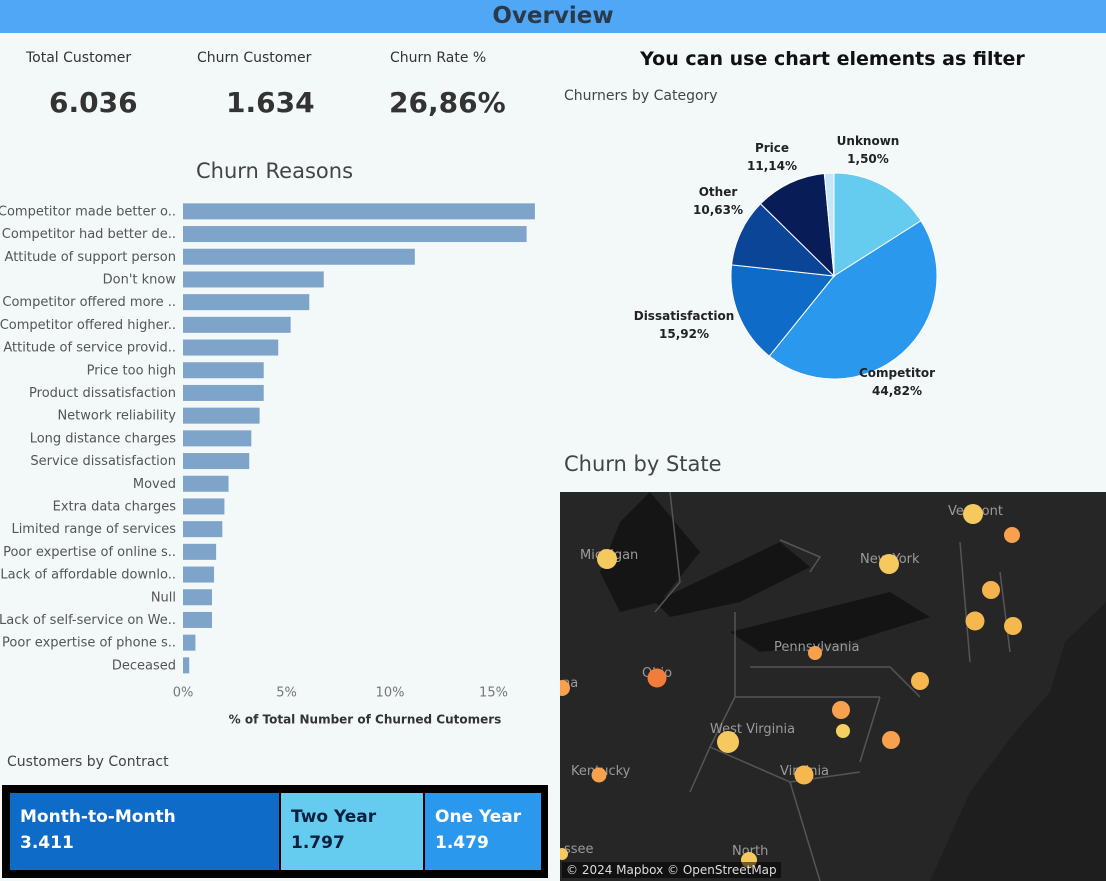 Image resolution: width=1106 pixels, height=881 pixels. I want to click on page-title: Overview, so click(553, 16).